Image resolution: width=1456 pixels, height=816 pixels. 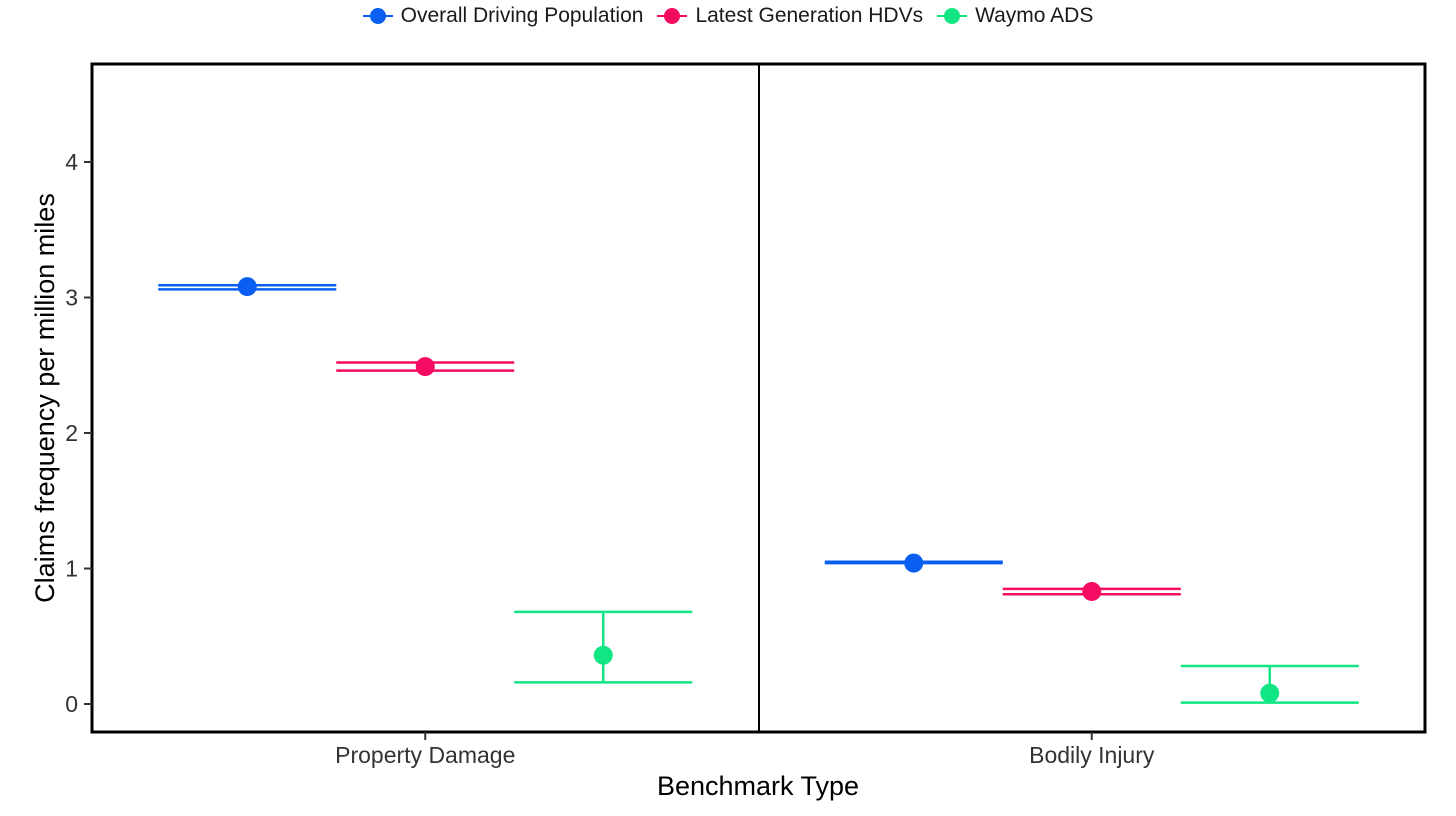 I want to click on y-tick-label: 0, so click(x=71, y=704).